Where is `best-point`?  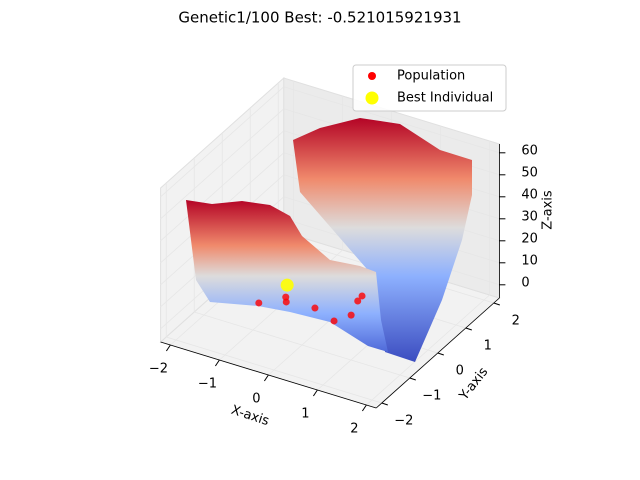 best-point is located at coordinates (287, 285).